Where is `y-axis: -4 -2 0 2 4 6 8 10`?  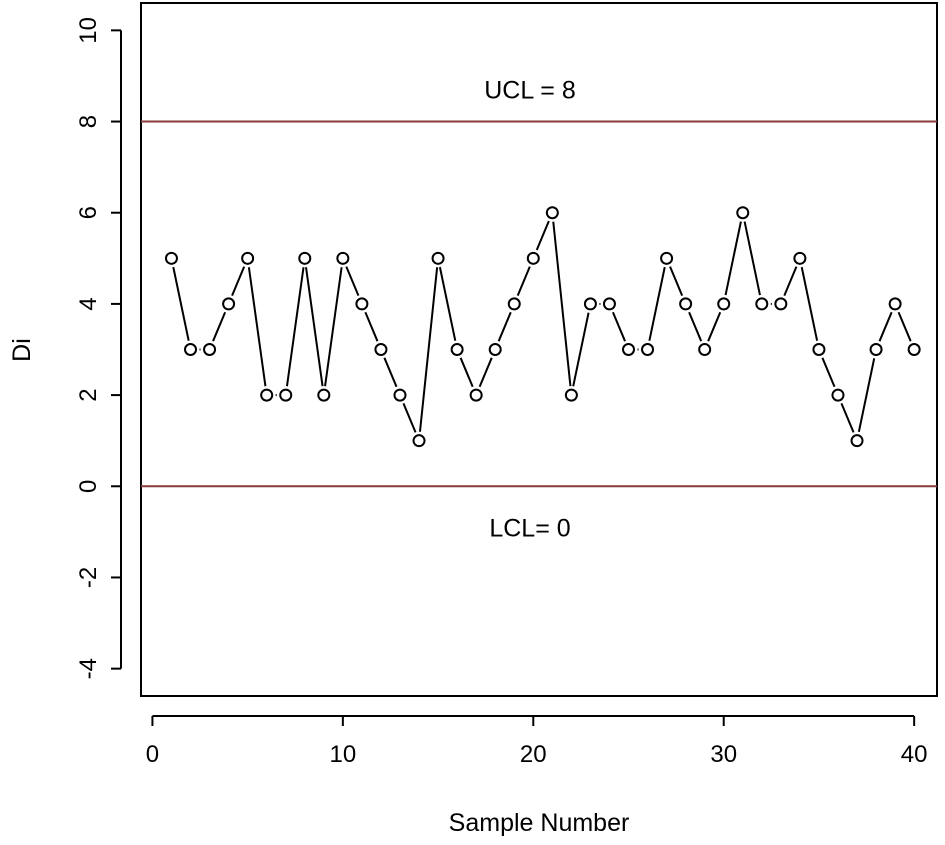
y-axis: -4 -2 0 2 4 6 8 10 is located at coordinates (98, 348).